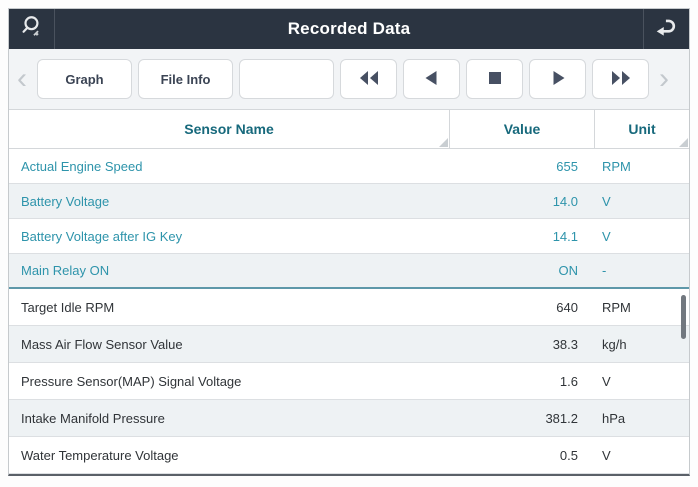 The image size is (698, 487). I want to click on scroll-right-chevron: ›, so click(664, 78).